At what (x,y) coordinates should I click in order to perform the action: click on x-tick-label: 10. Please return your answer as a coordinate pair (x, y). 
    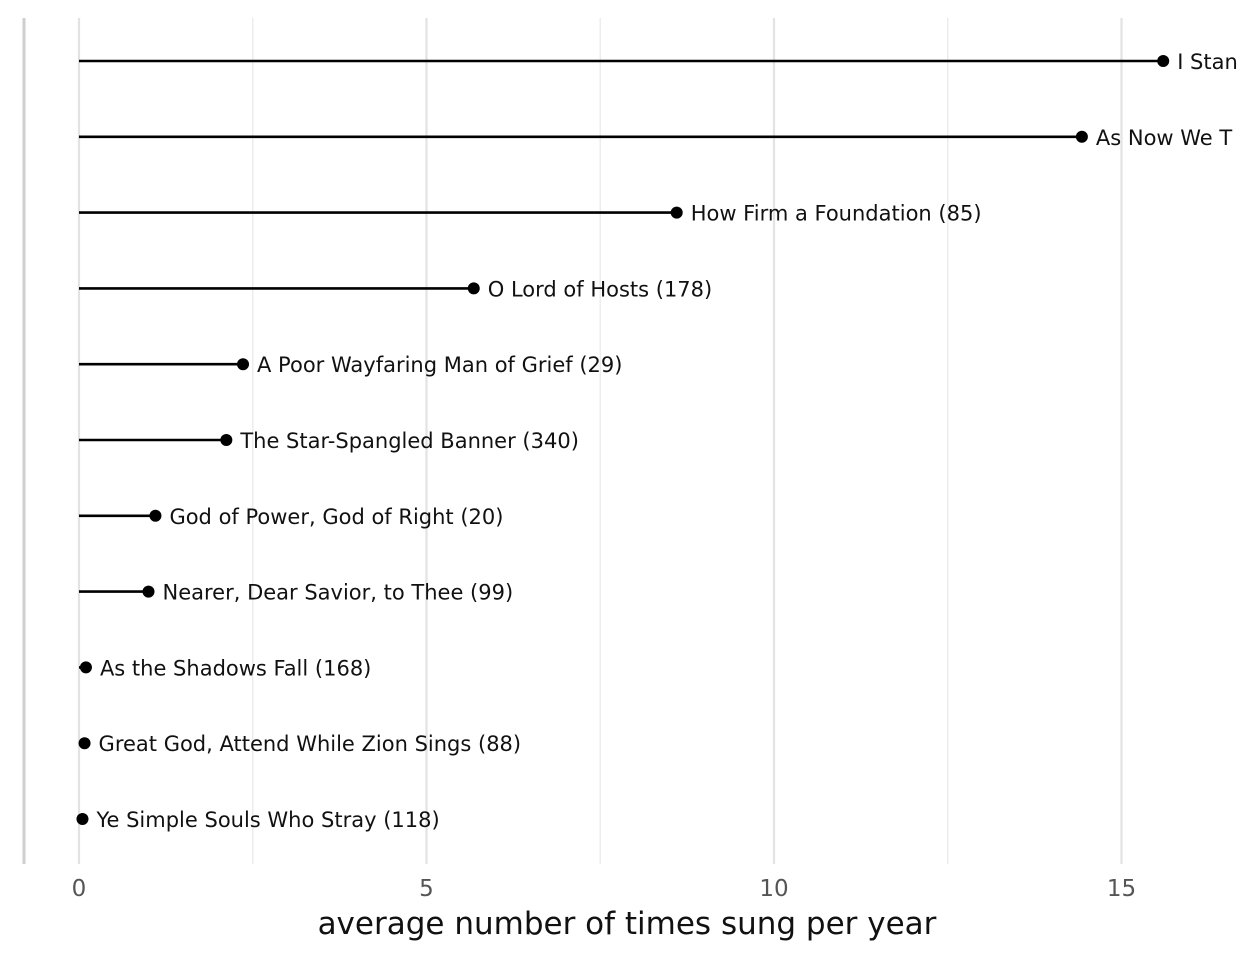
    Looking at the image, I should click on (773, 889).